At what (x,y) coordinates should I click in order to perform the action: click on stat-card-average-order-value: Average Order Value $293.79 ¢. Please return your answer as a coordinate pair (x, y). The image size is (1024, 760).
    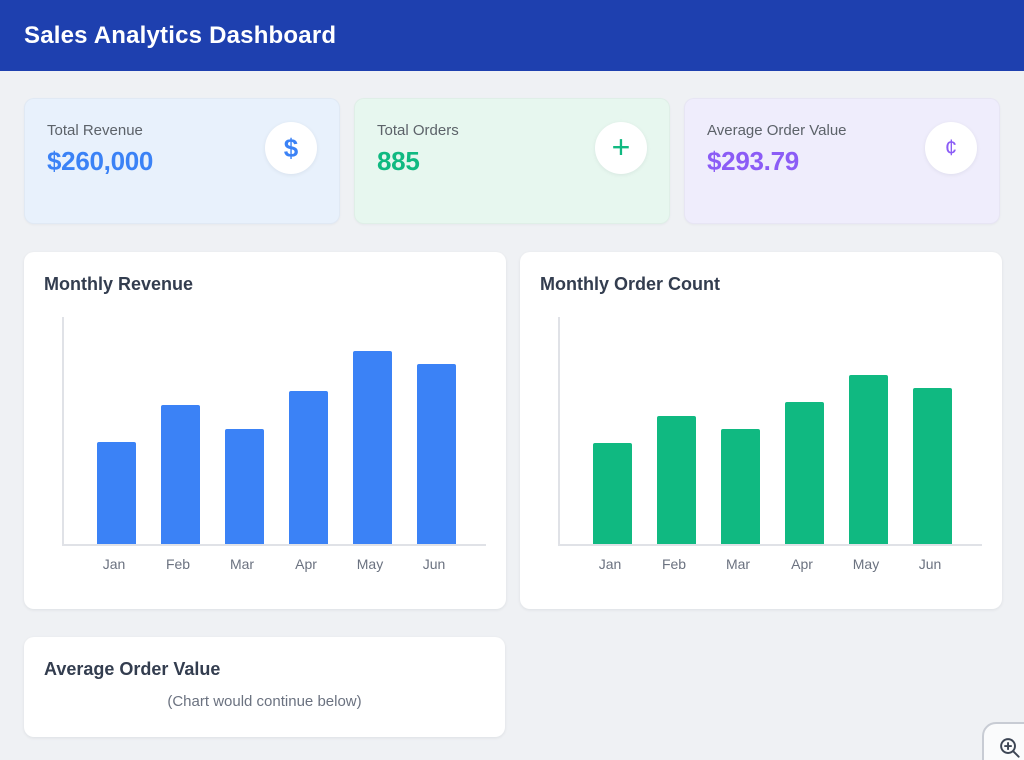
    Looking at the image, I should click on (842, 161).